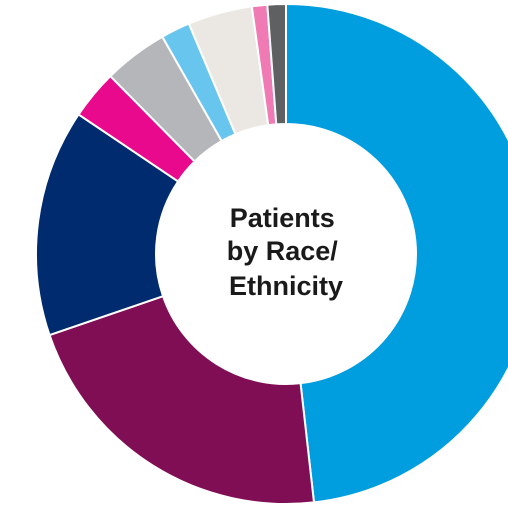  I want to click on center-label: Patients by Race/ Ethnicity, so click(286, 252).